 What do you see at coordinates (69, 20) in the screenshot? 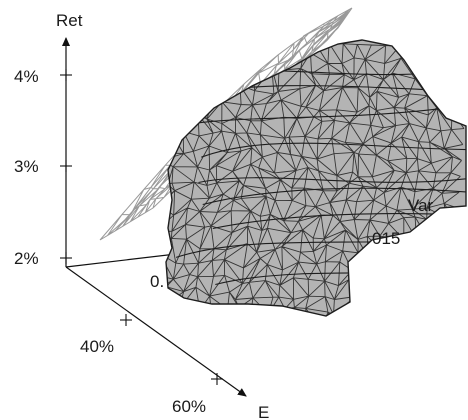
I see `z-axis-title: Ret` at bounding box center [69, 20].